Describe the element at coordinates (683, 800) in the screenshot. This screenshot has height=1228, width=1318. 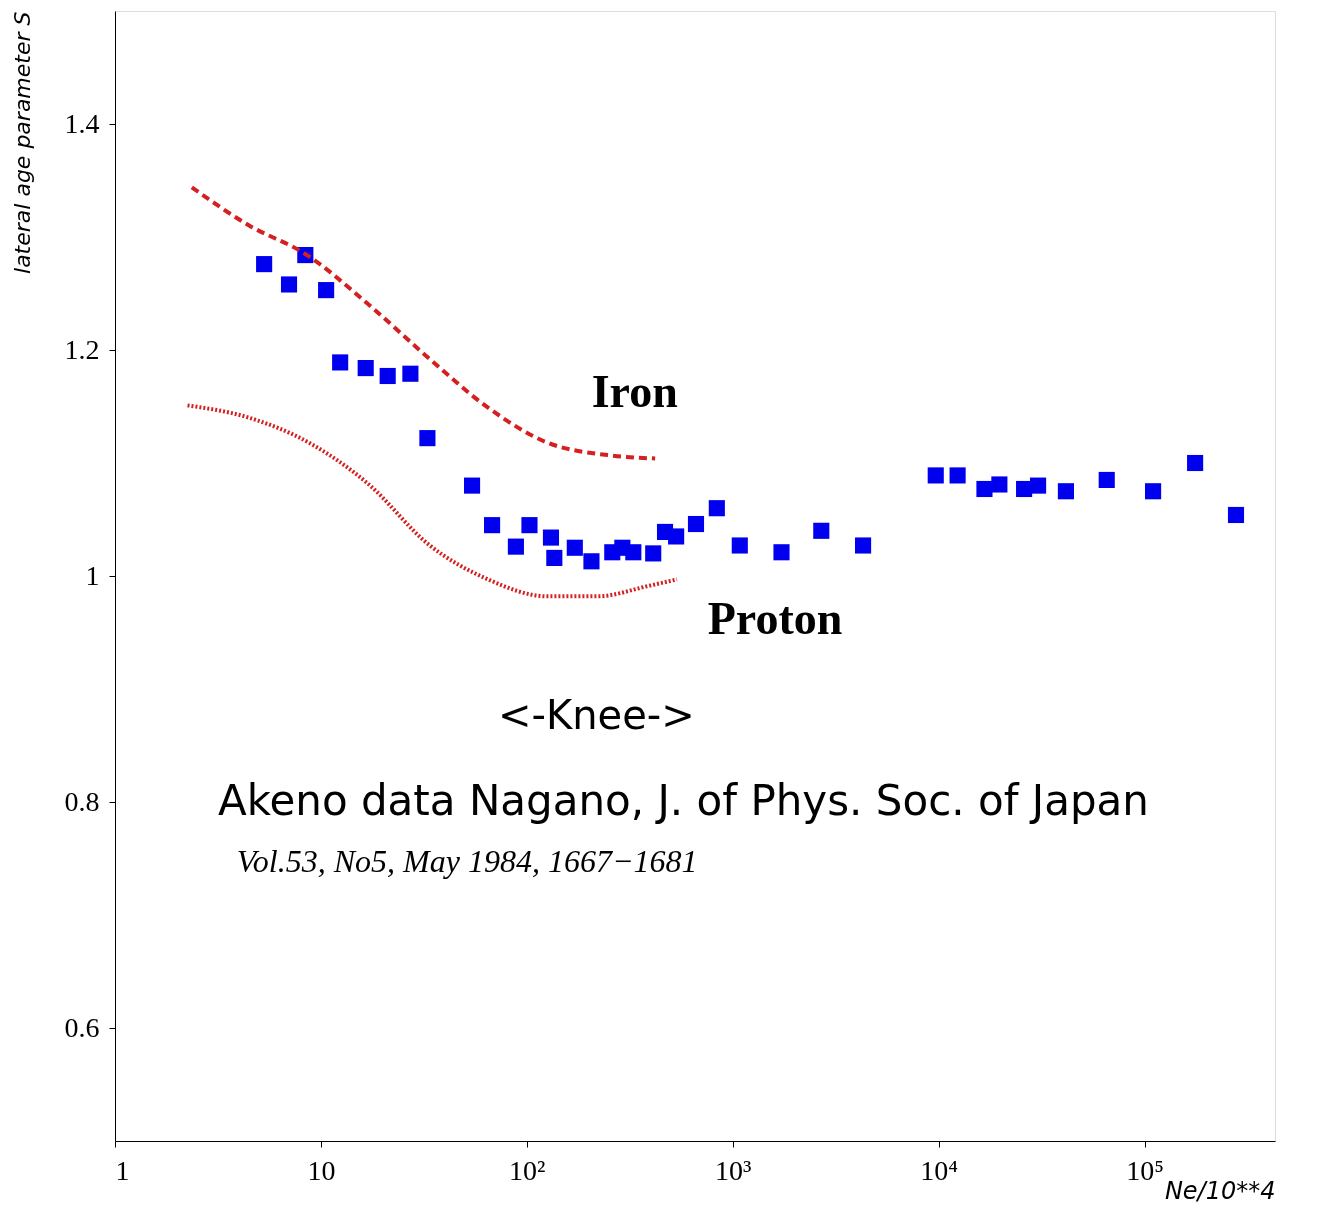
I see `annotation: Akeno data Nagano, J. of Phys. Soc. of Japan` at that location.